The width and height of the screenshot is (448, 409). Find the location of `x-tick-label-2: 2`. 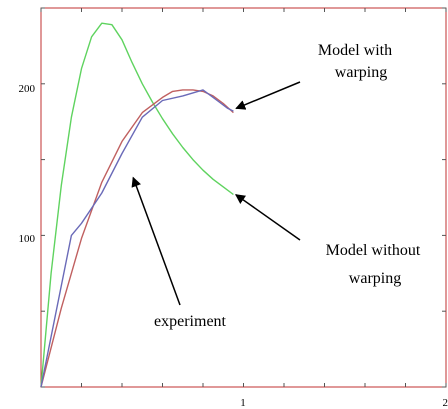

x-tick-label-2: 2 is located at coordinates (445, 403).